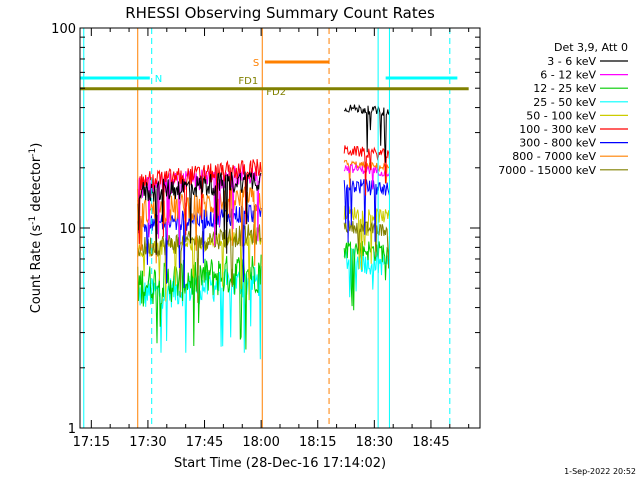 This screenshot has width=640, height=480. Describe the element at coordinates (600, 471) in the screenshot. I see `generation-timestamp: 1-Sep-2022 20:52` at that location.